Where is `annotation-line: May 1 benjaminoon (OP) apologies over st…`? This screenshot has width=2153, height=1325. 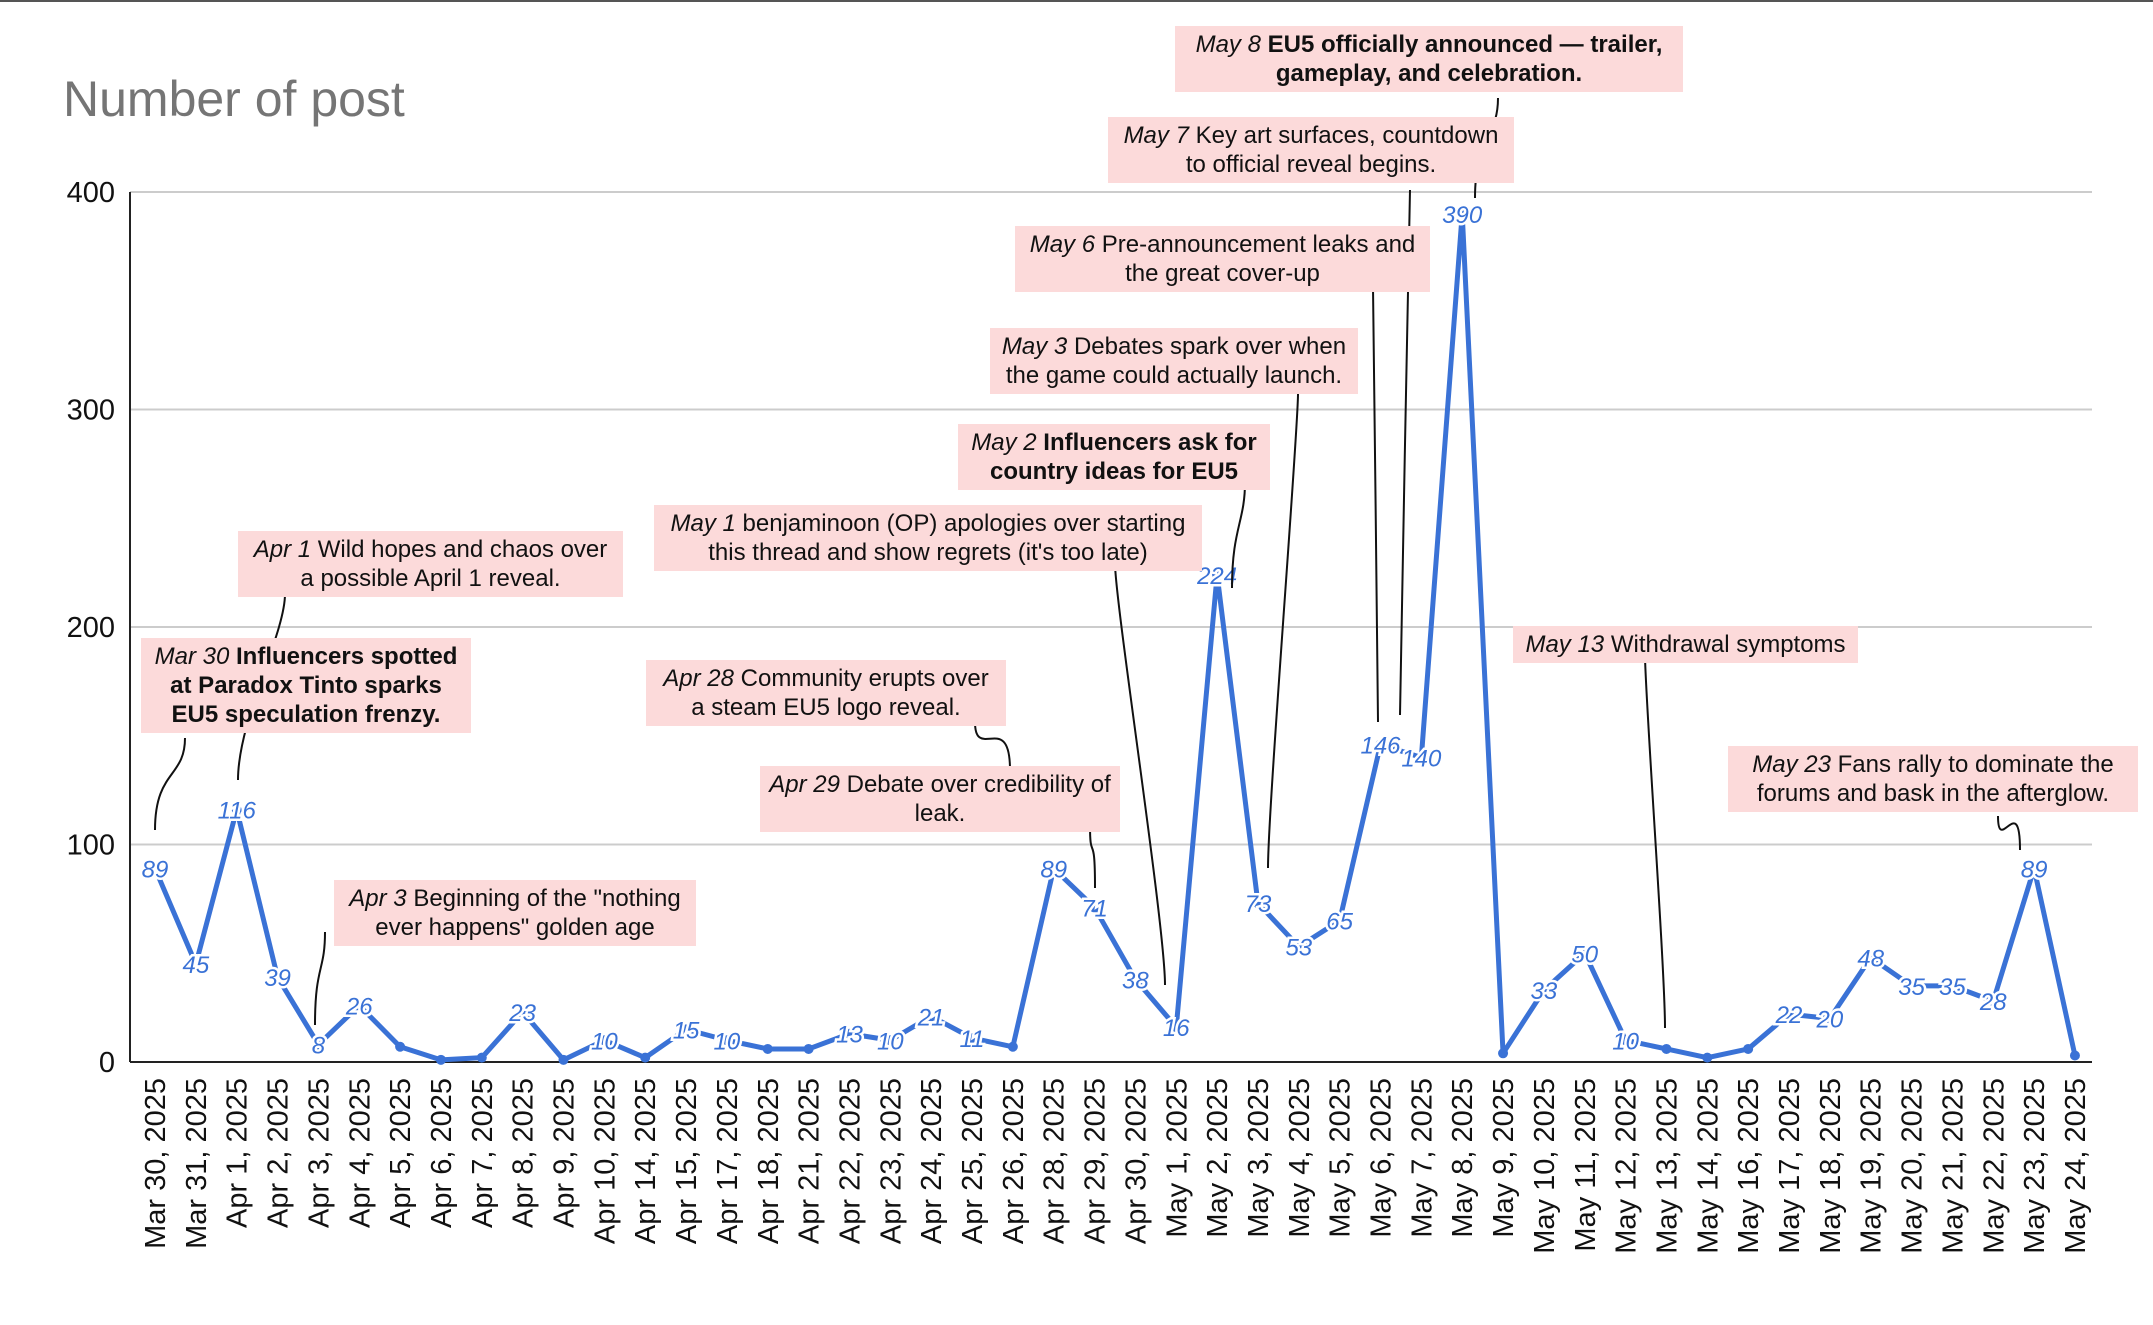 annotation-line: May 1 benjaminoon (OP) apologies over st… is located at coordinates (928, 523).